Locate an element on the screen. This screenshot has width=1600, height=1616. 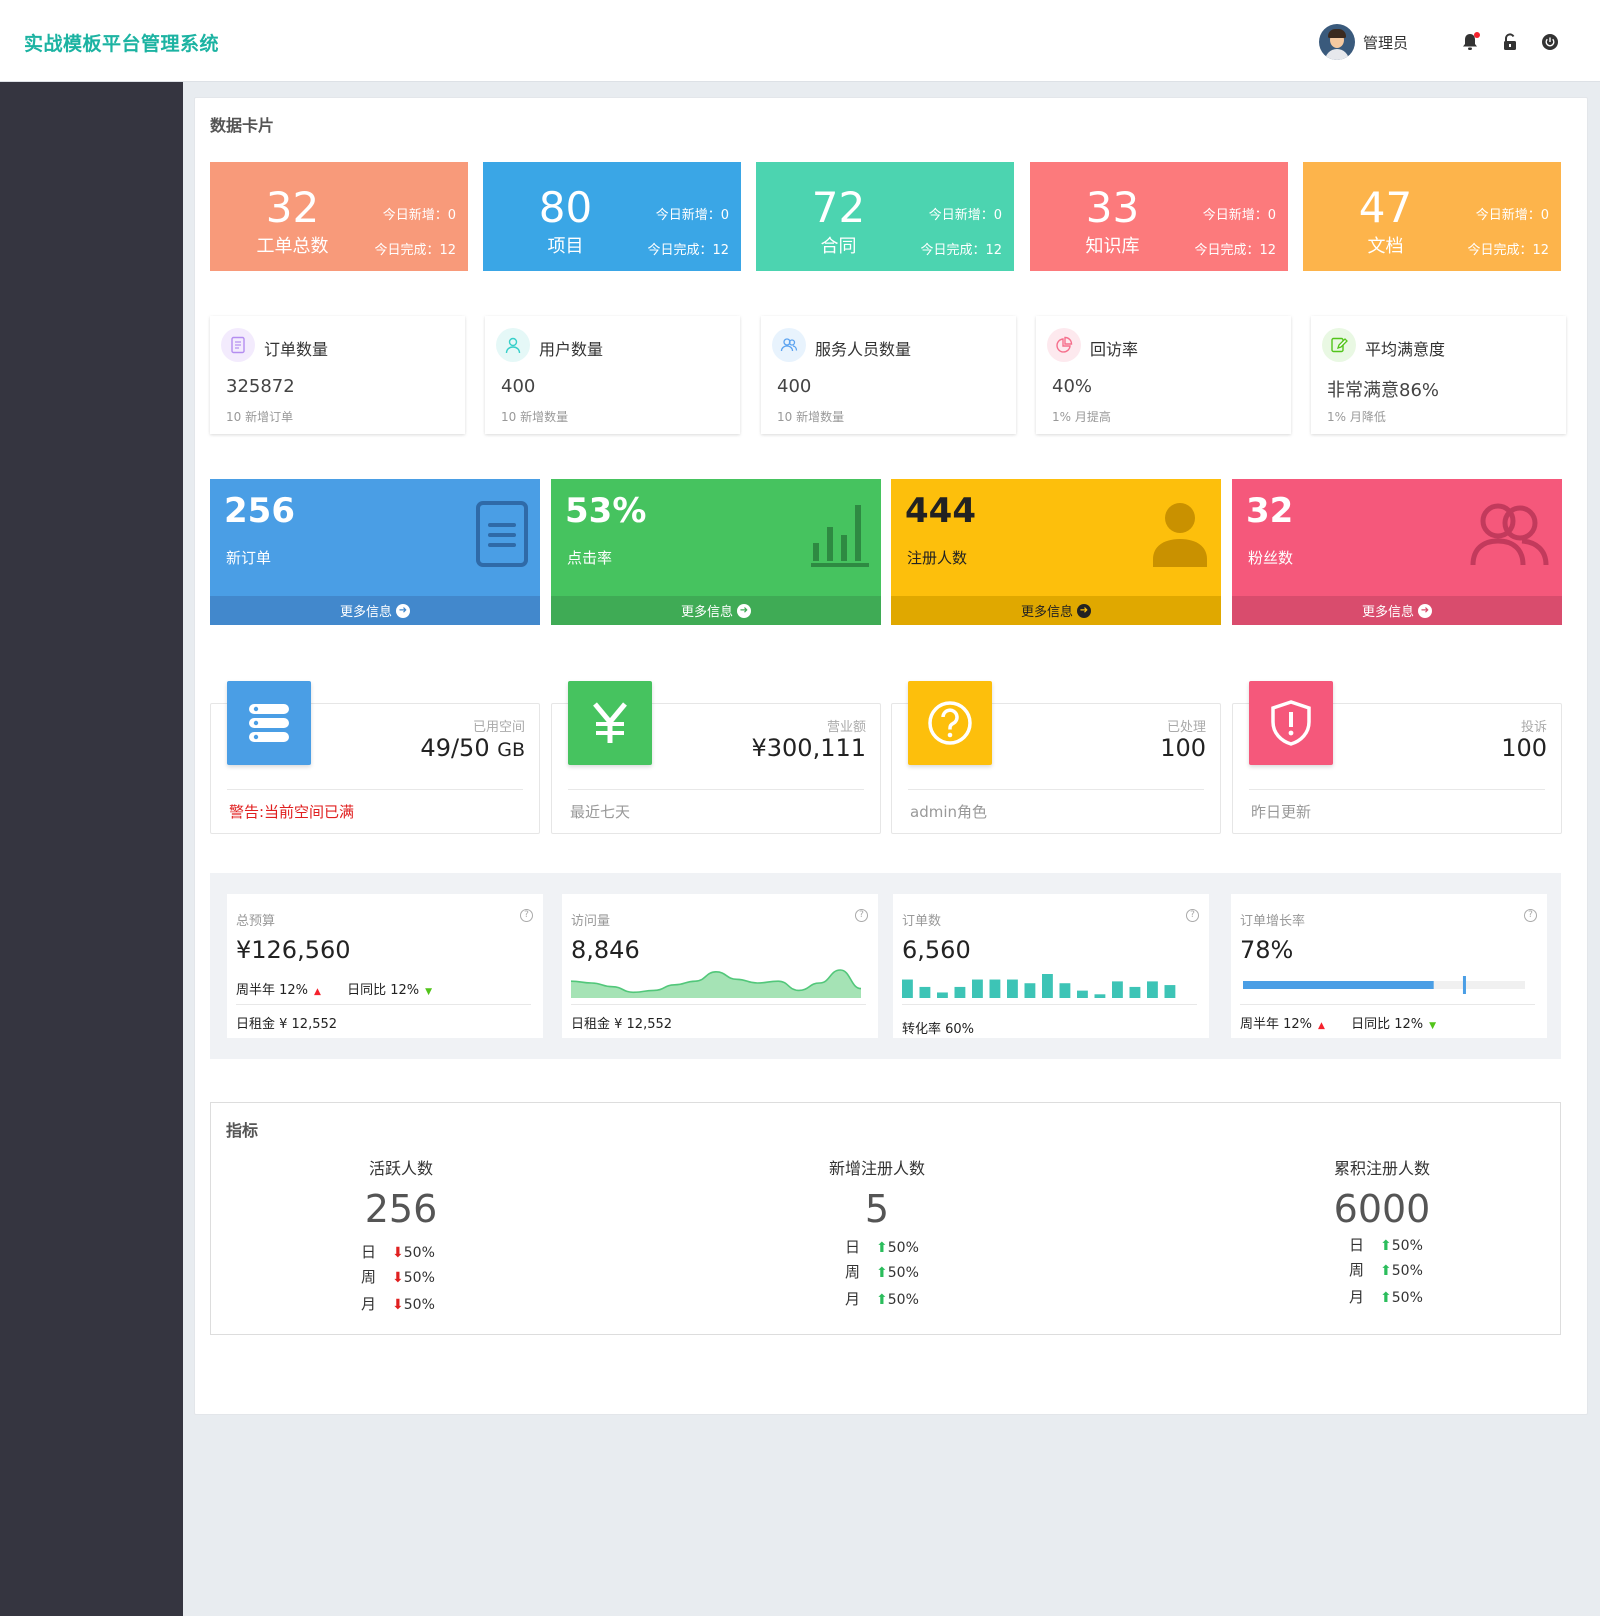
box-number: 444 is located at coordinates (940, 511).